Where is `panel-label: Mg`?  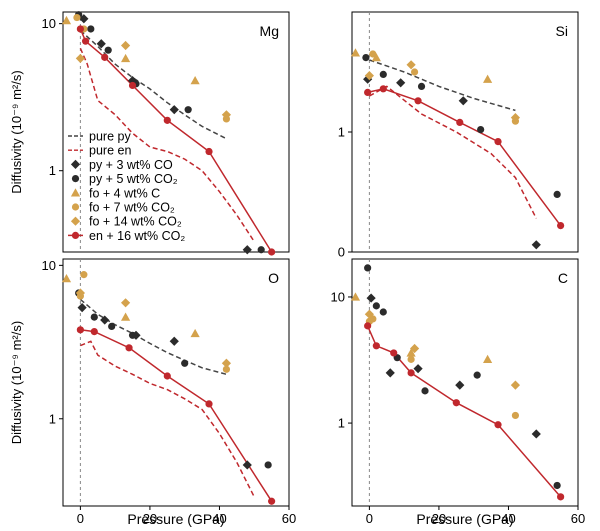
panel-label: Mg is located at coordinates (269, 31).